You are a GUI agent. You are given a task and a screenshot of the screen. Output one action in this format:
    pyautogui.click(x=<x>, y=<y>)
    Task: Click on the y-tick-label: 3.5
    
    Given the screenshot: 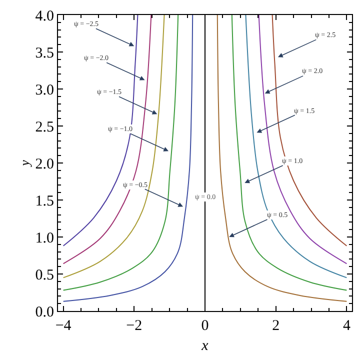 What is the action you would take?
    pyautogui.click(x=44, y=53)
    